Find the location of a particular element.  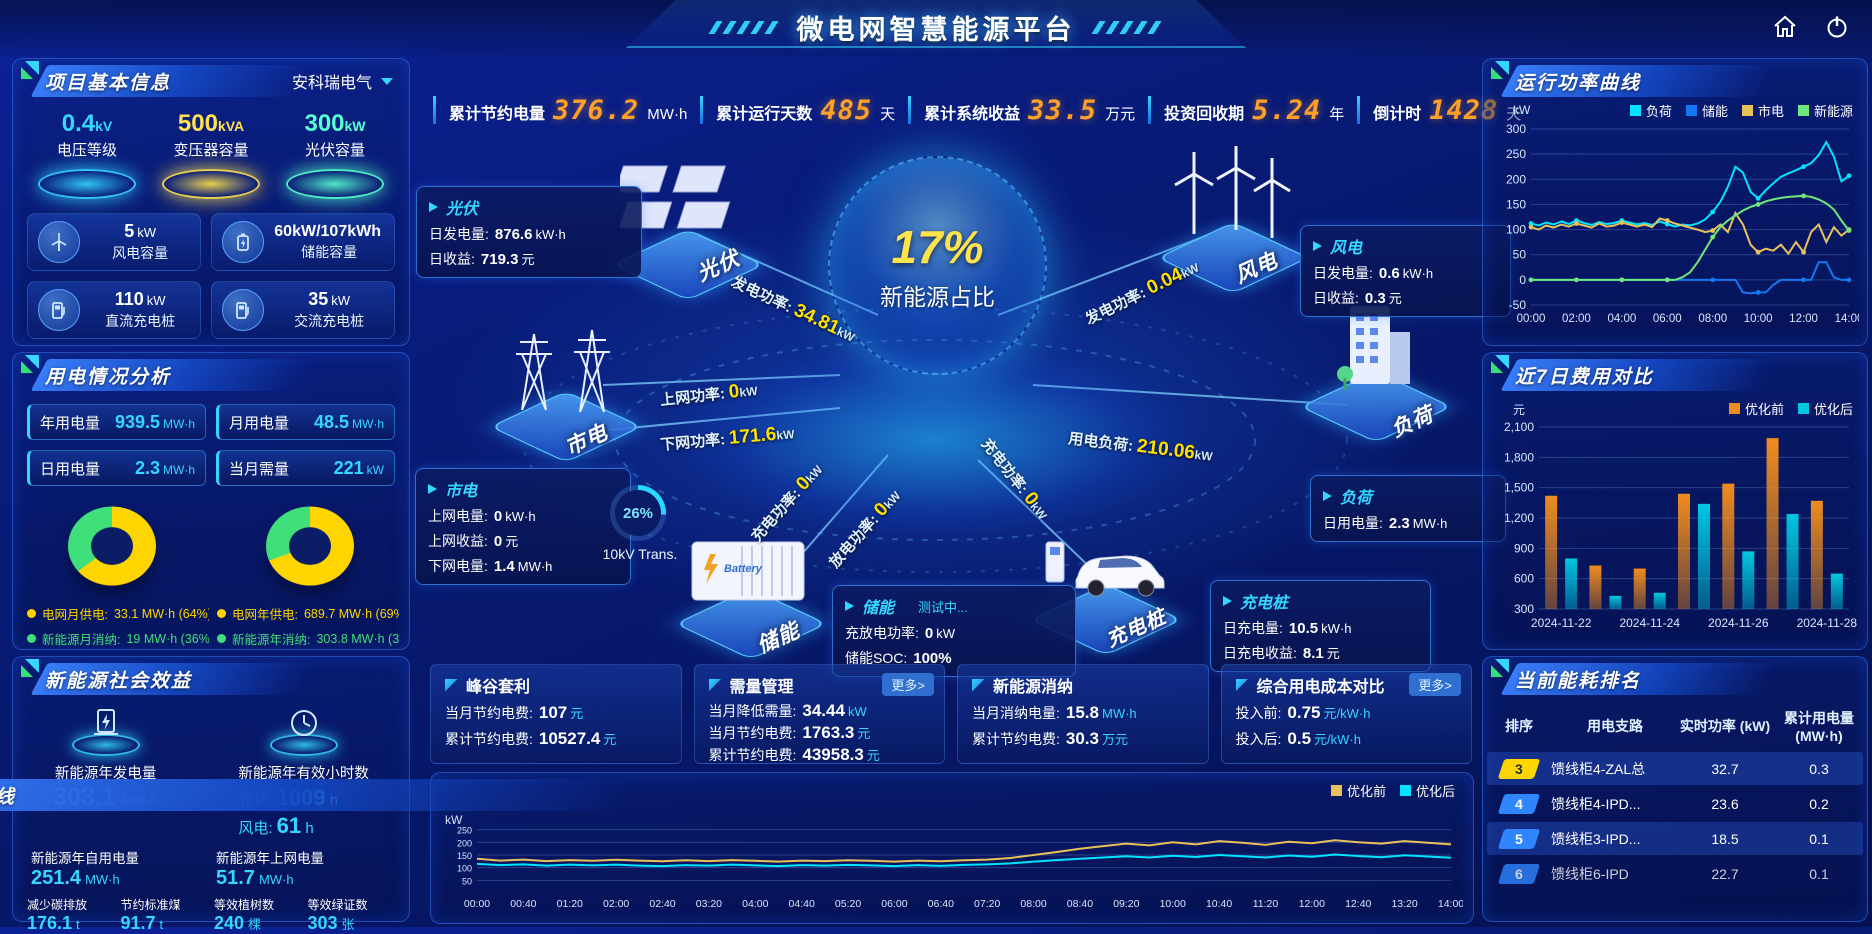

svg-text: 10:40 is located at coordinates (1219, 904).